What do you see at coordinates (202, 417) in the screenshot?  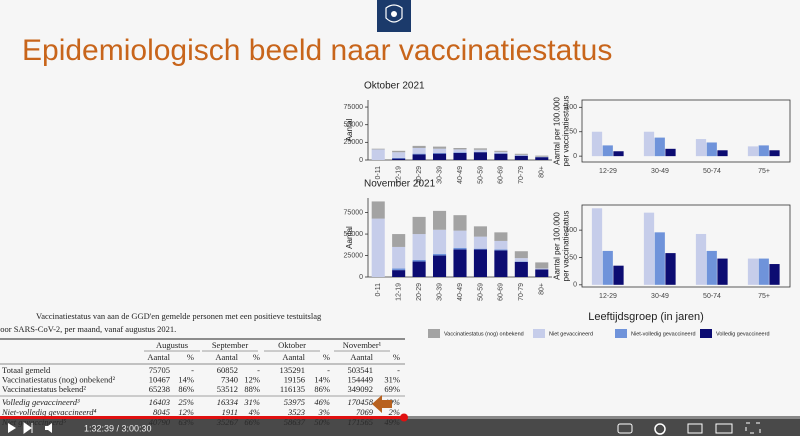 I see `progress-played` at bounding box center [202, 417].